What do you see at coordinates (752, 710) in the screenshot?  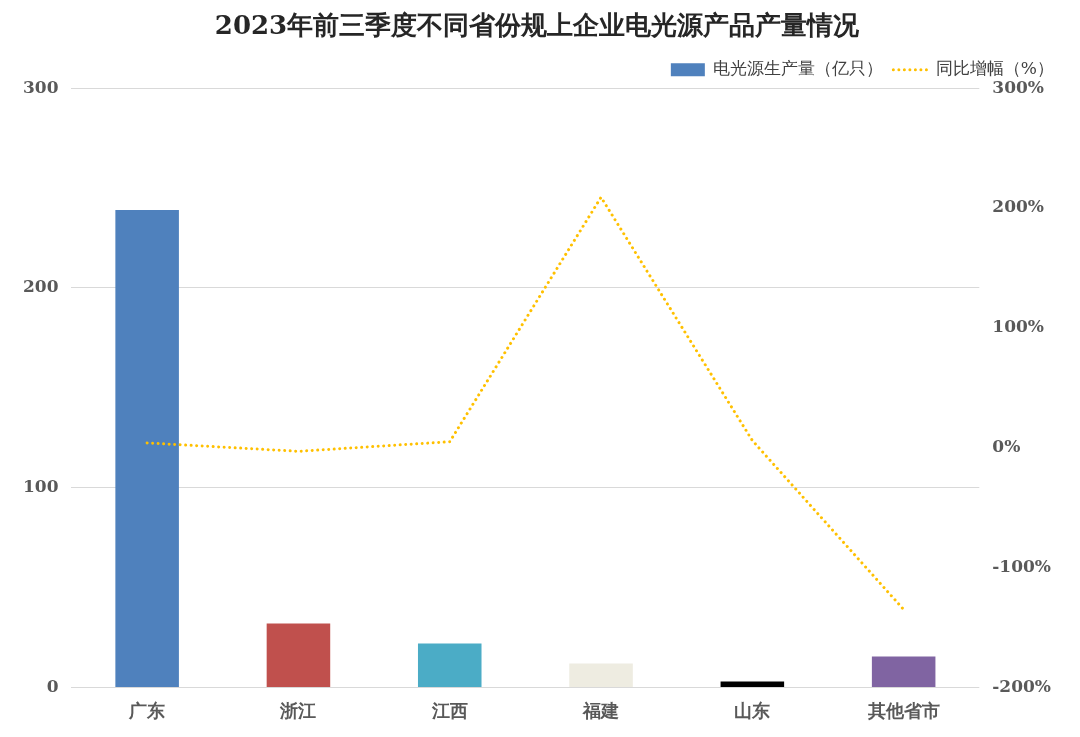 I see `x-tick-label: 山东` at bounding box center [752, 710].